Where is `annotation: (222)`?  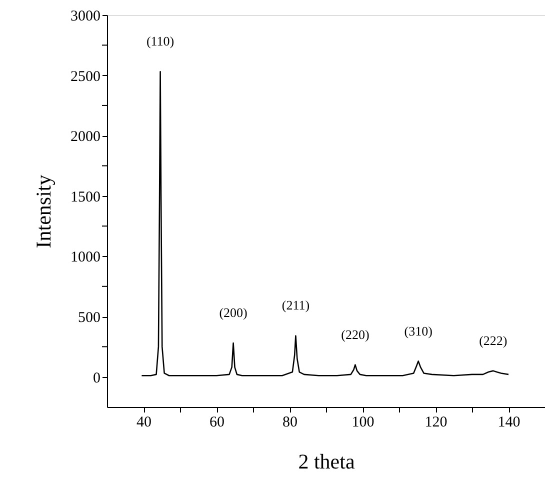
annotation: (222) is located at coordinates (493, 340).